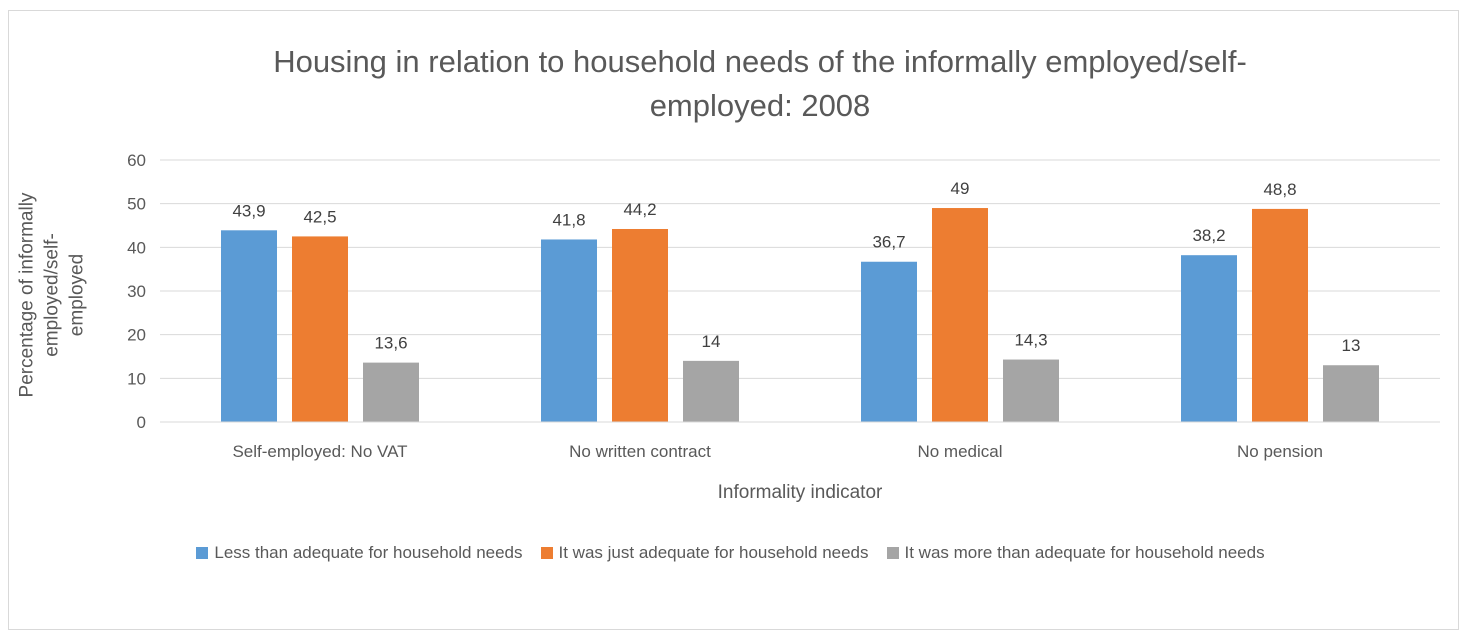 Image resolution: width=1461 pixels, height=633 pixels. I want to click on y-tick-label: 40, so click(136, 247).